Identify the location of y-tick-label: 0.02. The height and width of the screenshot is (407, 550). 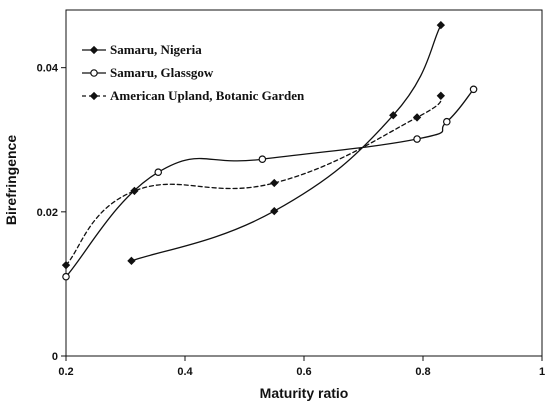
(47, 213).